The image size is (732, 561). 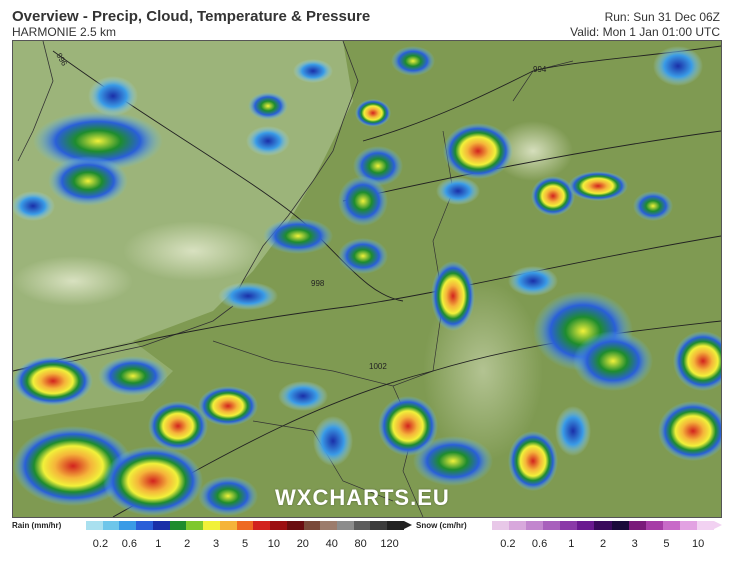 I want to click on legend-tick-label: 40, so click(x=331, y=544).